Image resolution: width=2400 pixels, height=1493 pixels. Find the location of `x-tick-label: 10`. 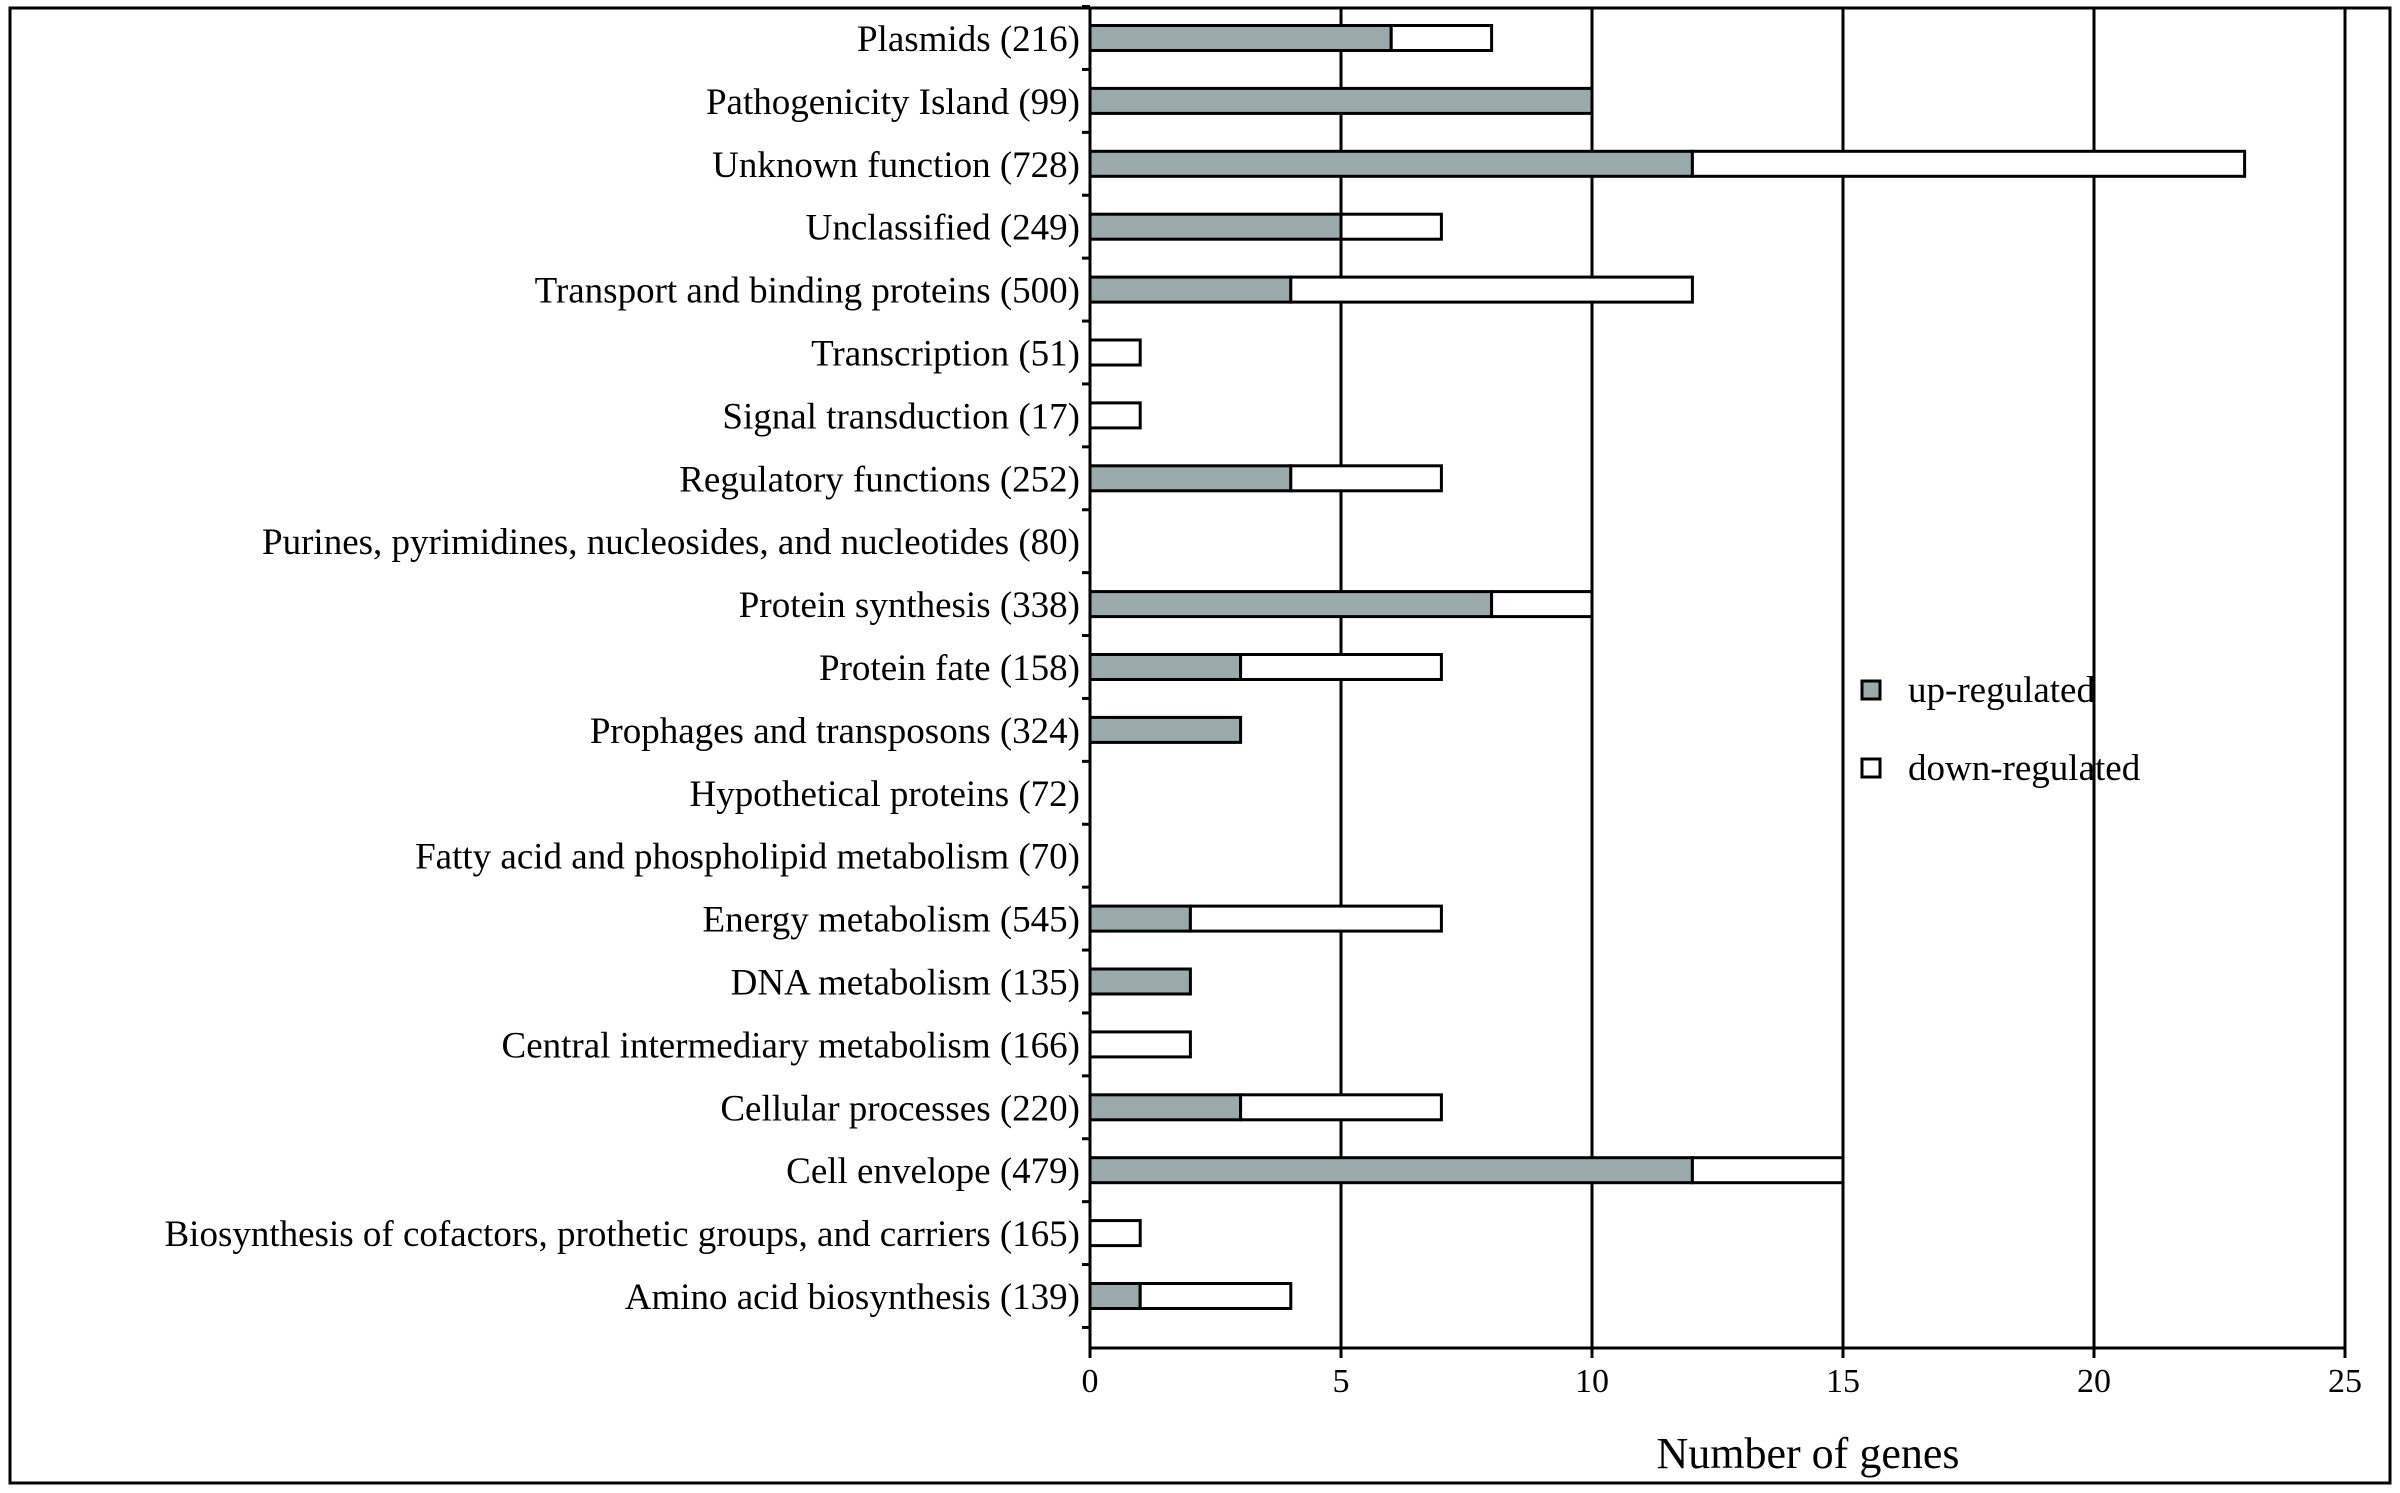

x-tick-label: 10 is located at coordinates (1592, 1381).